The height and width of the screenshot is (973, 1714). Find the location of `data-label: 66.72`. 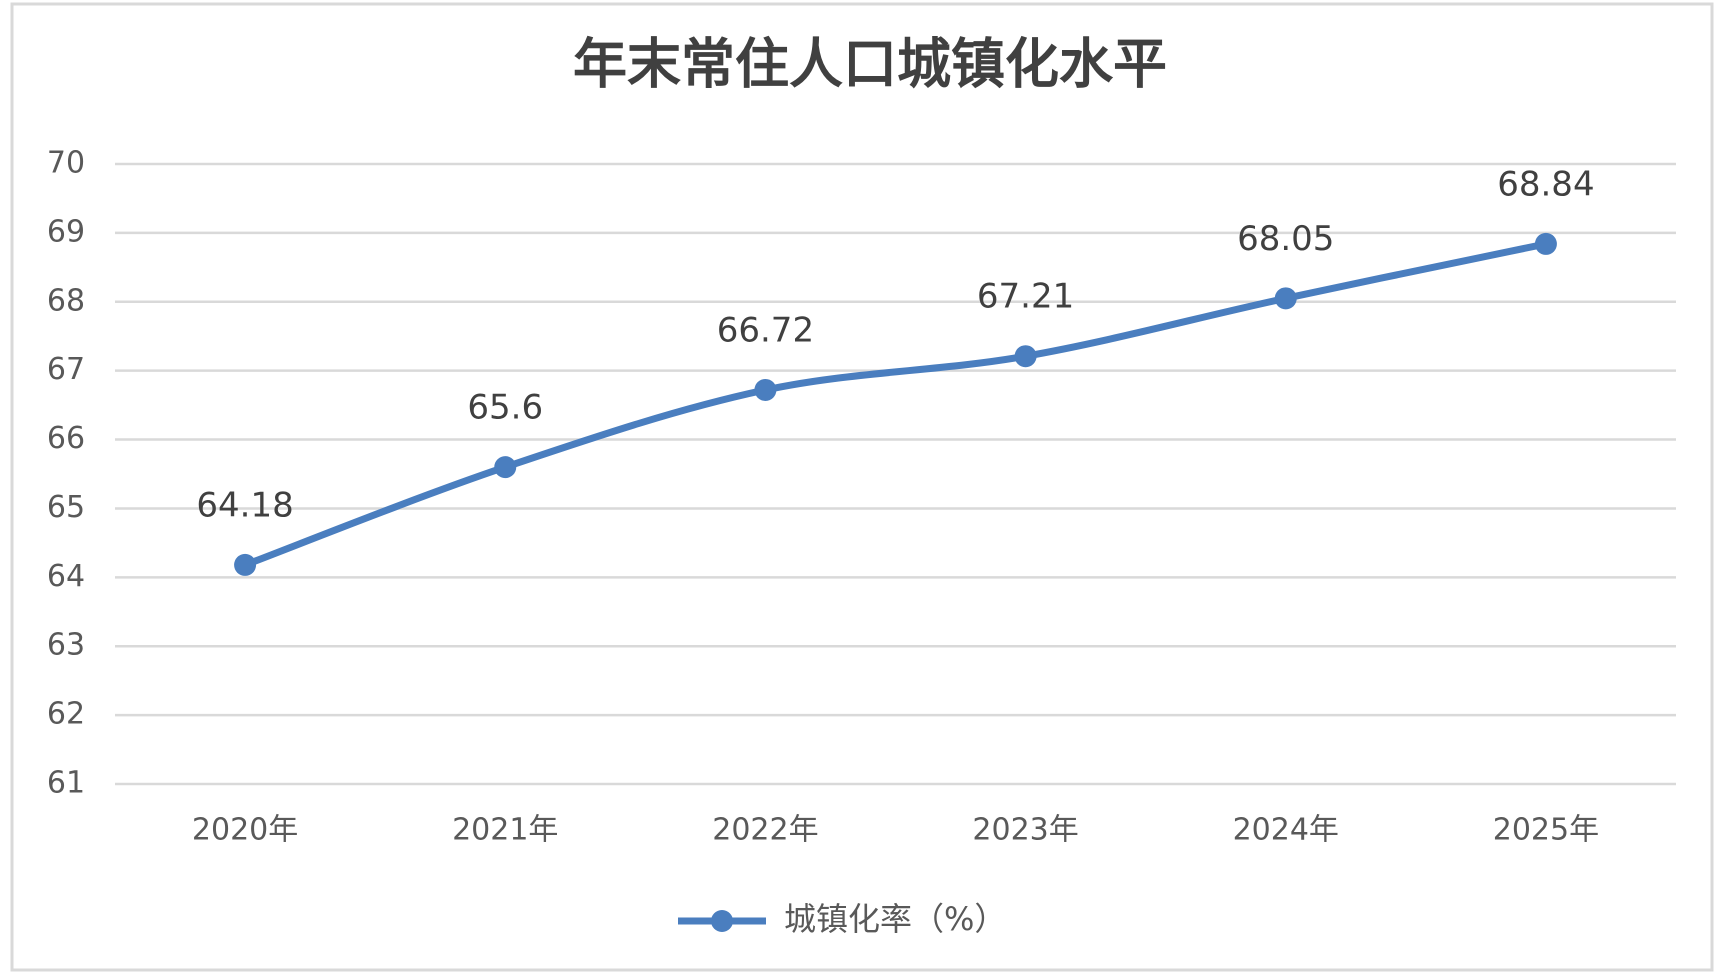

data-label: 66.72 is located at coordinates (765, 330).